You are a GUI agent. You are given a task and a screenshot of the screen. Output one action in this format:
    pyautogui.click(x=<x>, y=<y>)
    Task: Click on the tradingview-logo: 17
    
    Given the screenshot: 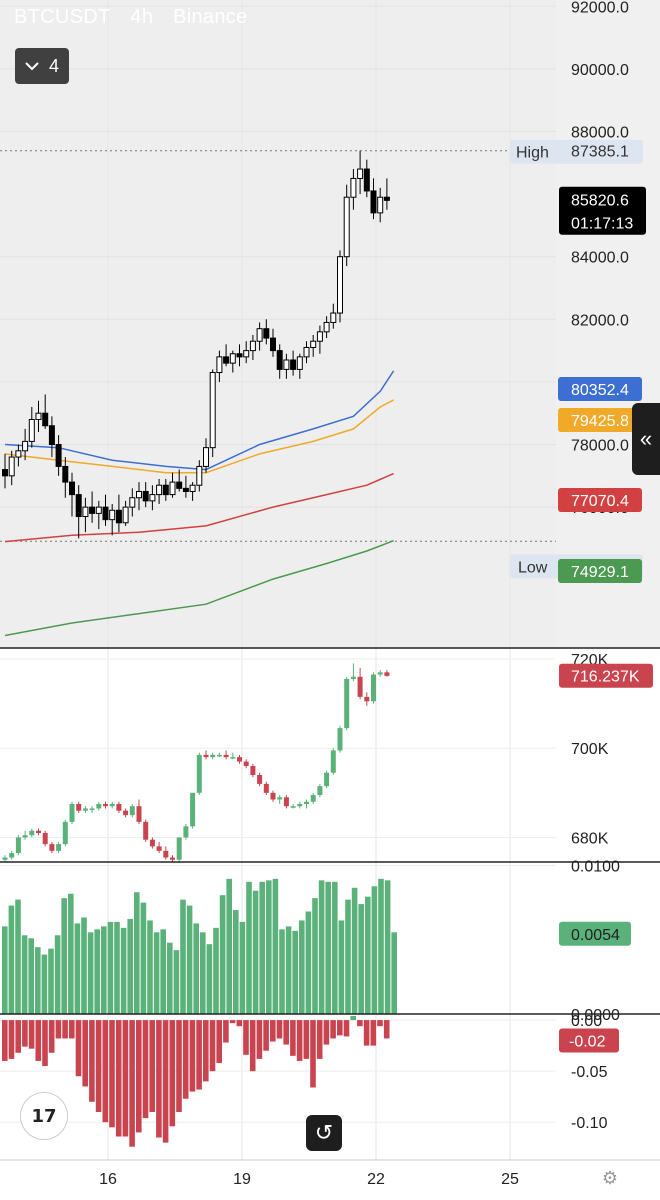 What is the action you would take?
    pyautogui.click(x=44, y=1116)
    